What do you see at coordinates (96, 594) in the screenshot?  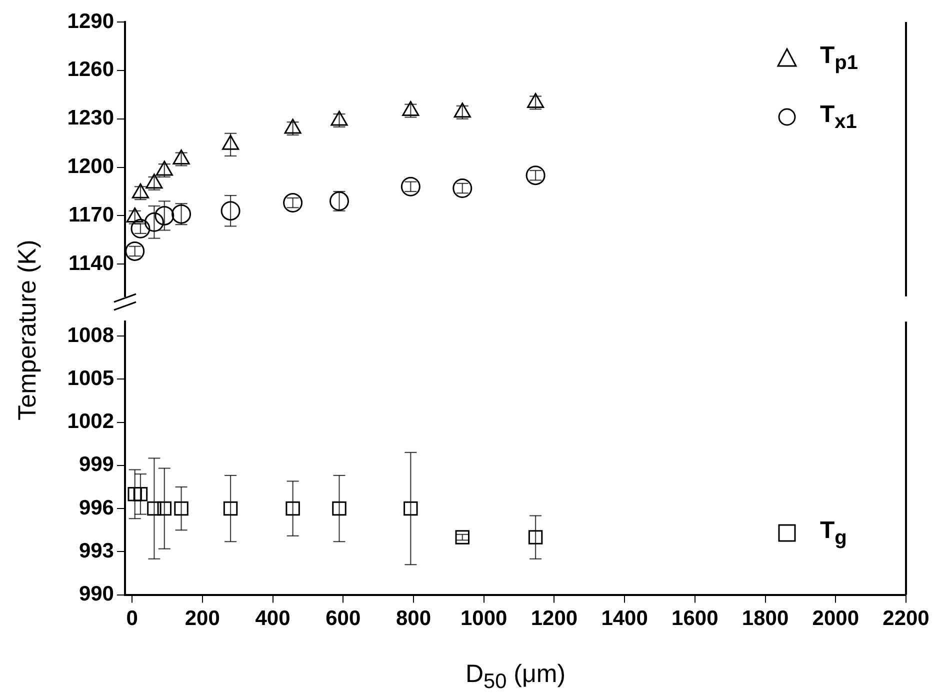 I see `y-tick-label: 990` at bounding box center [96, 594].